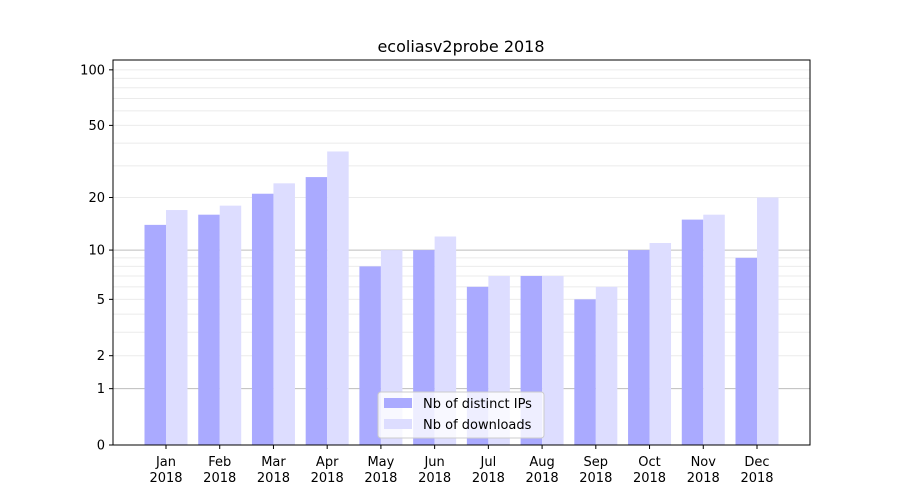 This screenshot has width=900, height=504. What do you see at coordinates (96, 198) in the screenshot?
I see `y-tick-label: 20` at bounding box center [96, 198].